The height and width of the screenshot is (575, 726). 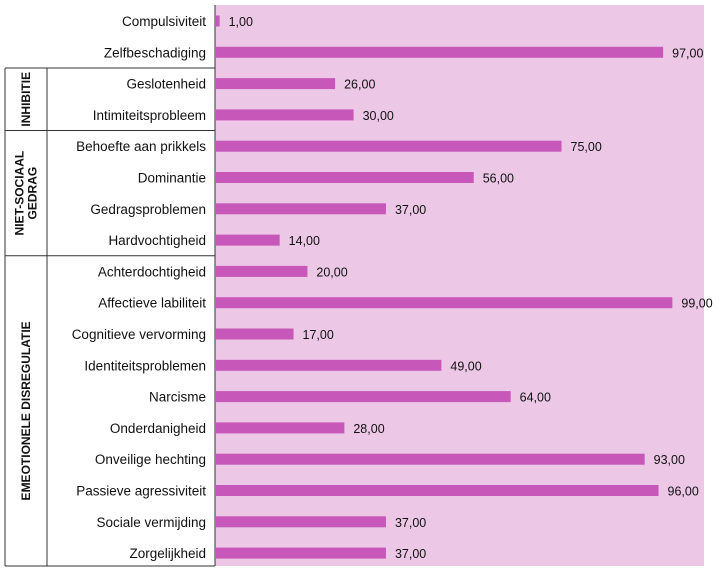 I want to click on category-label: Sociale vermijding, so click(x=151, y=522).